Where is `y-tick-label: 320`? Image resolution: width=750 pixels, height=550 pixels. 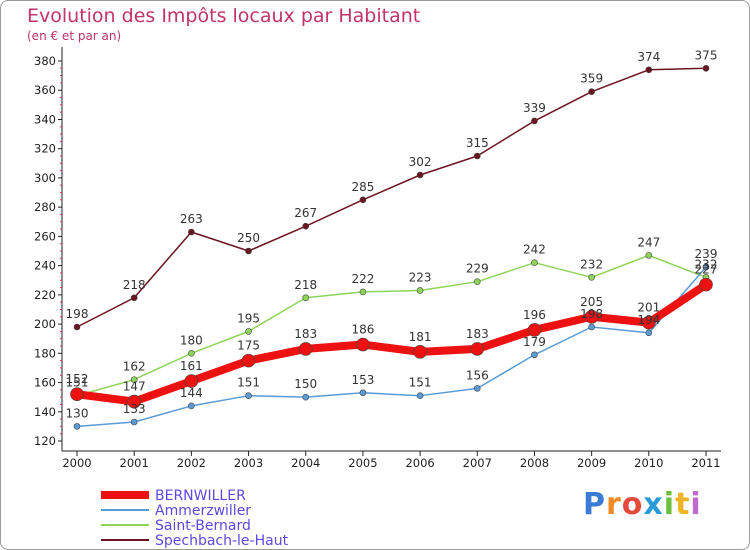
y-tick-label: 320 is located at coordinates (45, 149).